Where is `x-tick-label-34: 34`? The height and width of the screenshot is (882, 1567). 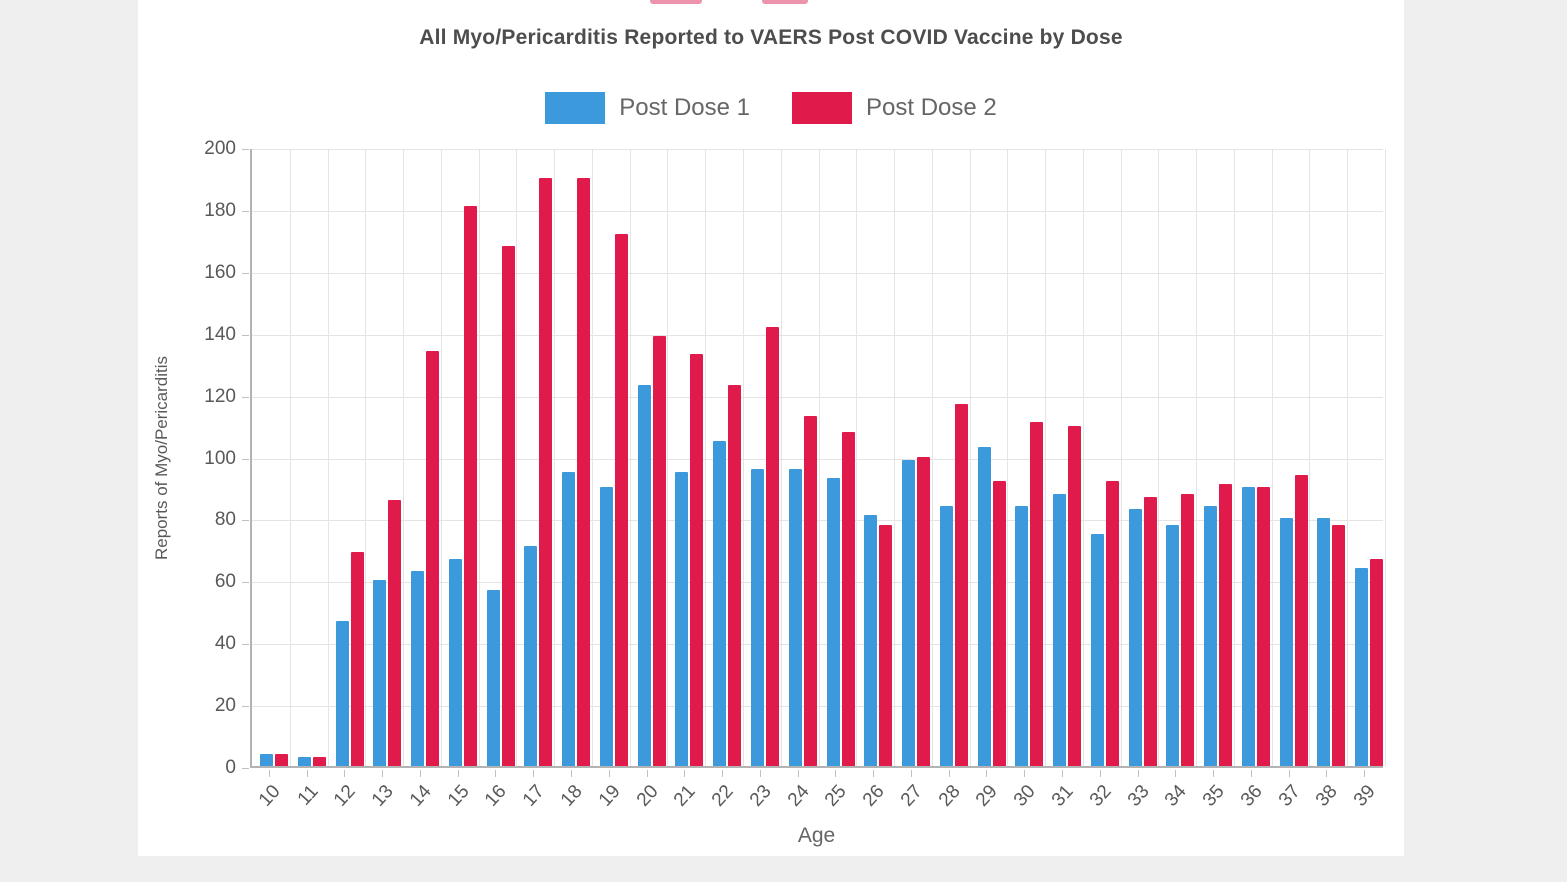 x-tick-label-34: 34 is located at coordinates (1176, 796).